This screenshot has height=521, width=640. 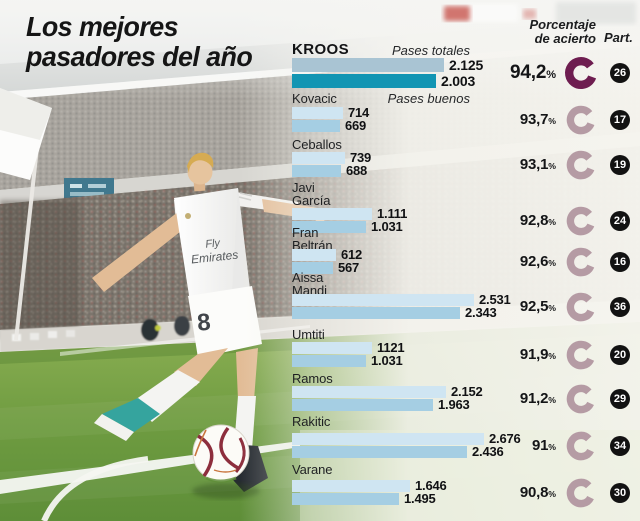 I want to click on total-passes-value: 2.676, so click(x=505, y=438).